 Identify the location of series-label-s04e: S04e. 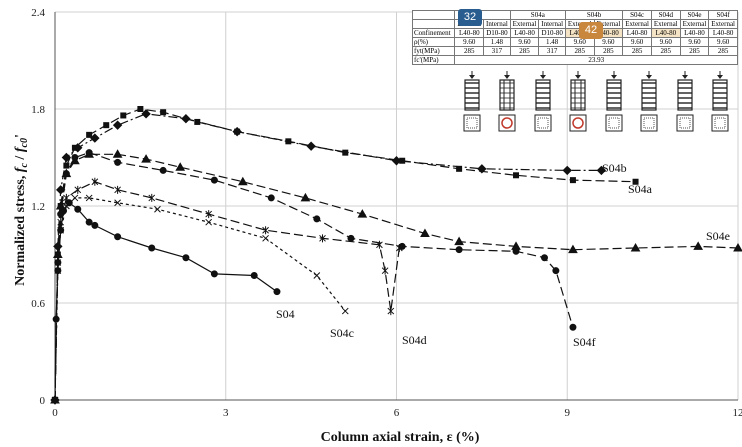
(718, 236).